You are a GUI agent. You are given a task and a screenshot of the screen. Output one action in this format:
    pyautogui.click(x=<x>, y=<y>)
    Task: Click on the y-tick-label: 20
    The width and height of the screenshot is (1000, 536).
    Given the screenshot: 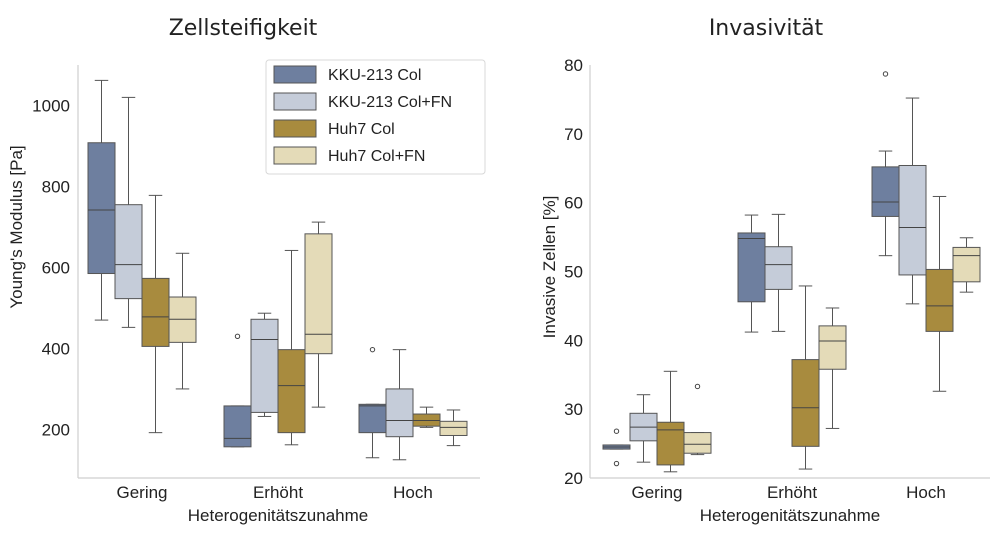 What is the action you would take?
    pyautogui.click(x=573, y=478)
    